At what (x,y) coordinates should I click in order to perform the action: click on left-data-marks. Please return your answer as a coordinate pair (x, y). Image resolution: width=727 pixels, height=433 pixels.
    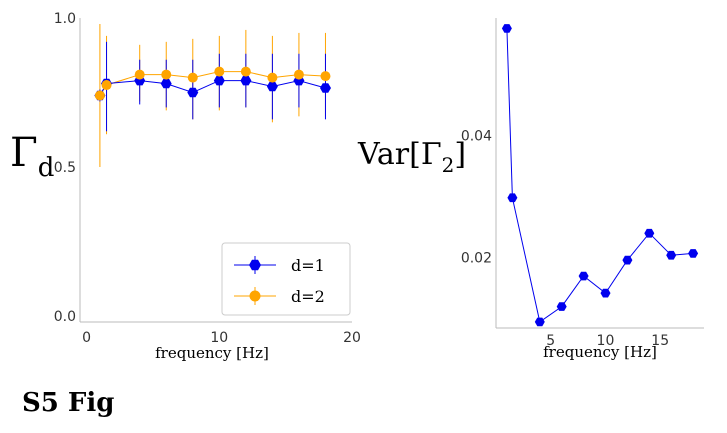
    Looking at the image, I should click on (212, 95).